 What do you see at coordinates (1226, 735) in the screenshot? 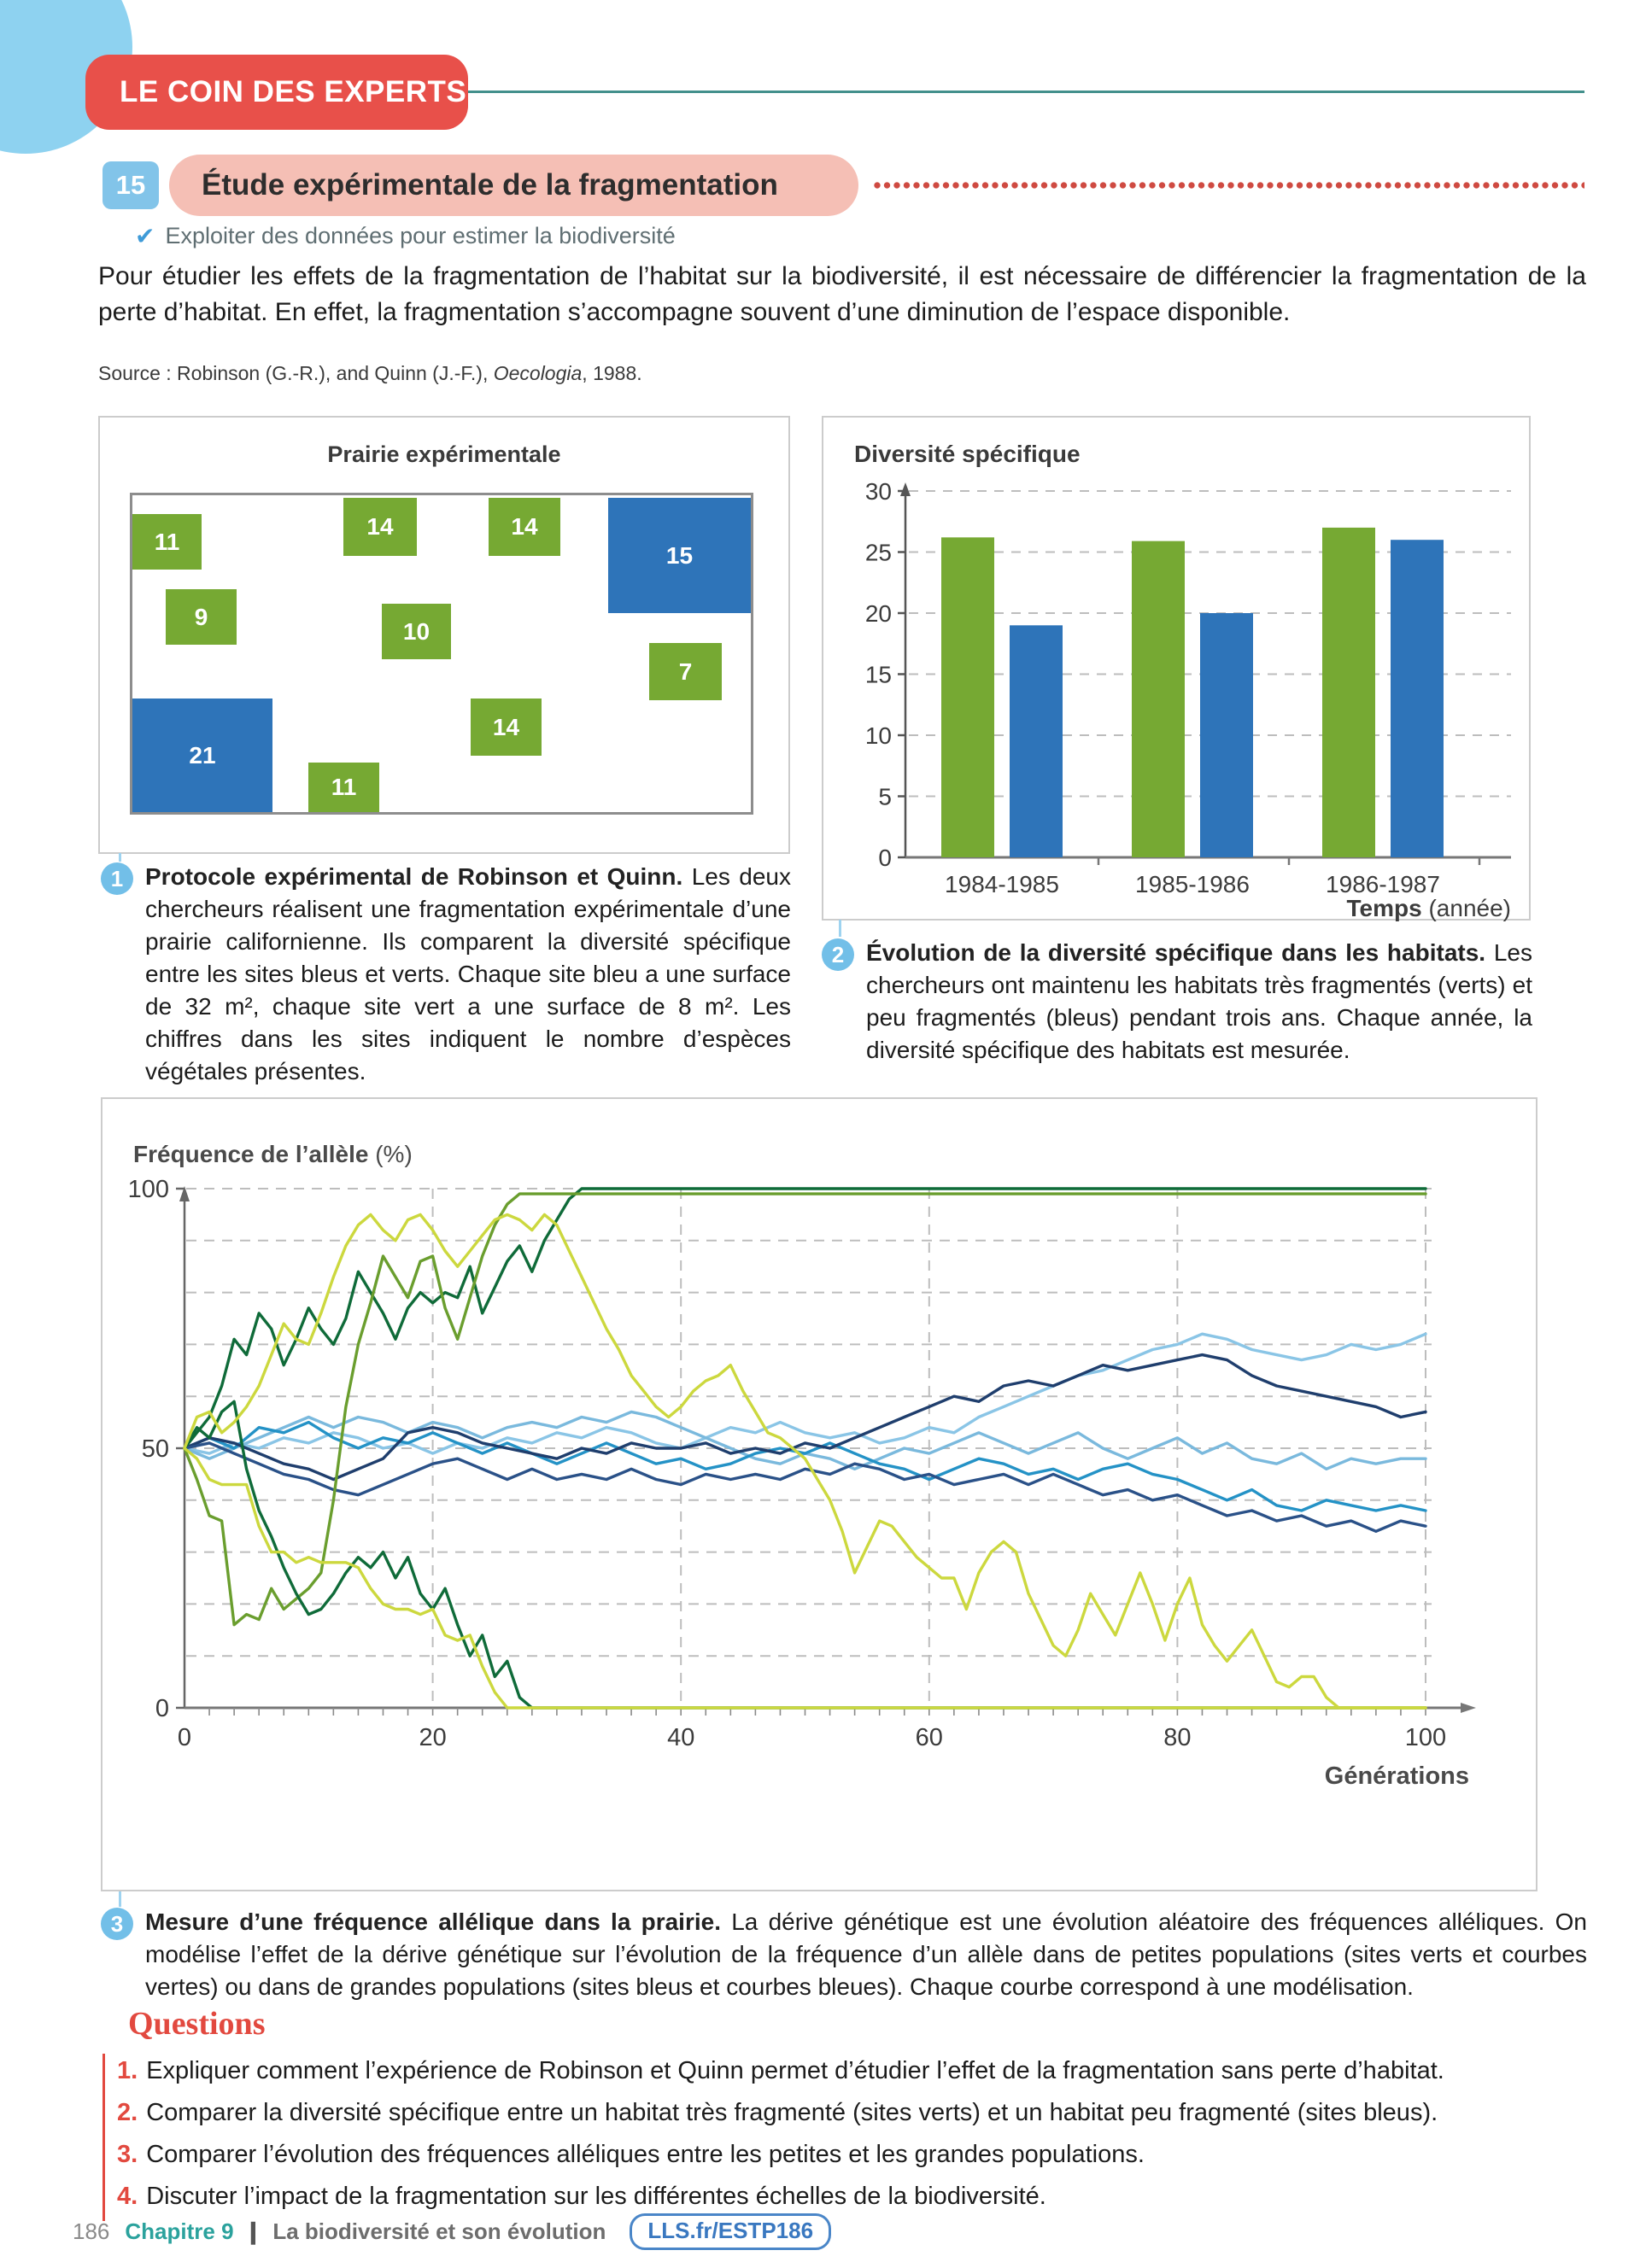
I see `bar-blue-1985-1986` at bounding box center [1226, 735].